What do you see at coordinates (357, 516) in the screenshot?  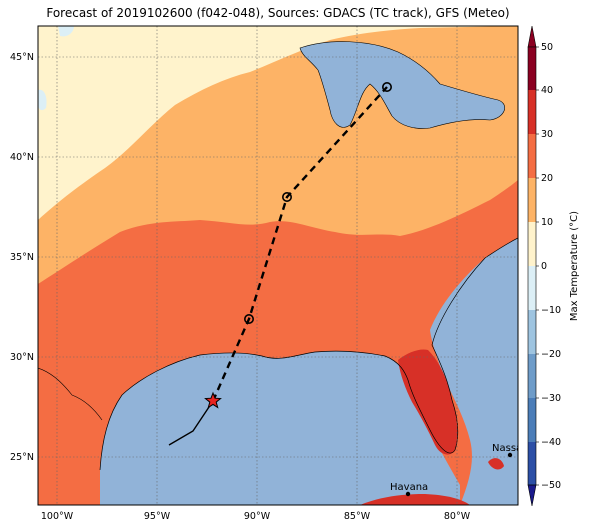 I see `x-tick-label: 85°W` at bounding box center [357, 516].